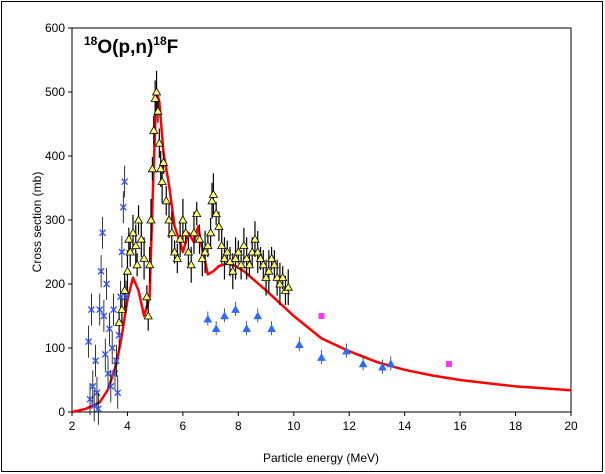  Describe the element at coordinates (203, 206) in the screenshot. I see `yellow-triangle-group` at that location.